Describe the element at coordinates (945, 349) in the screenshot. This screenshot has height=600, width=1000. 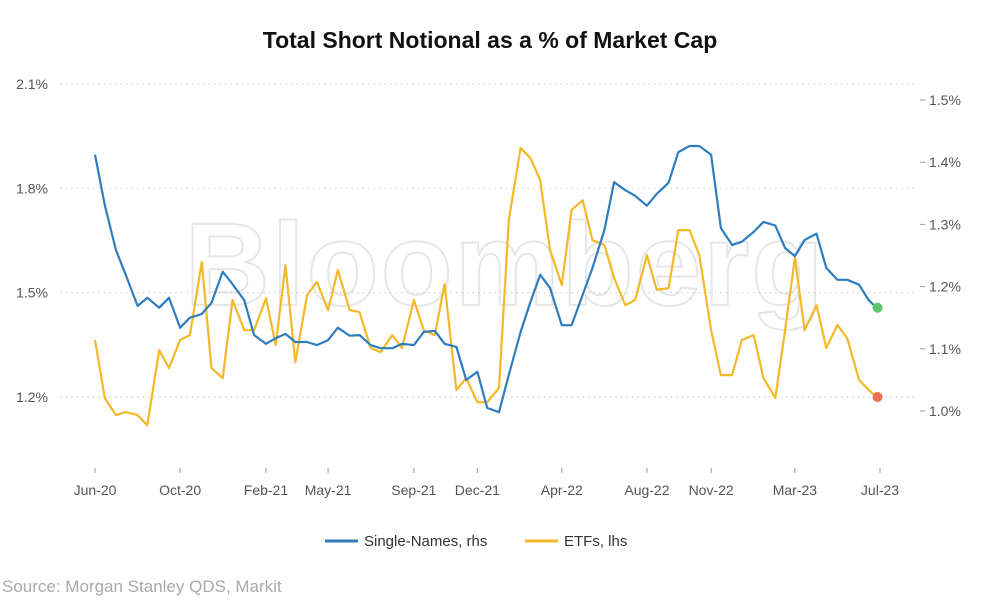
I see `right-tick-label: 1.1%` at that location.